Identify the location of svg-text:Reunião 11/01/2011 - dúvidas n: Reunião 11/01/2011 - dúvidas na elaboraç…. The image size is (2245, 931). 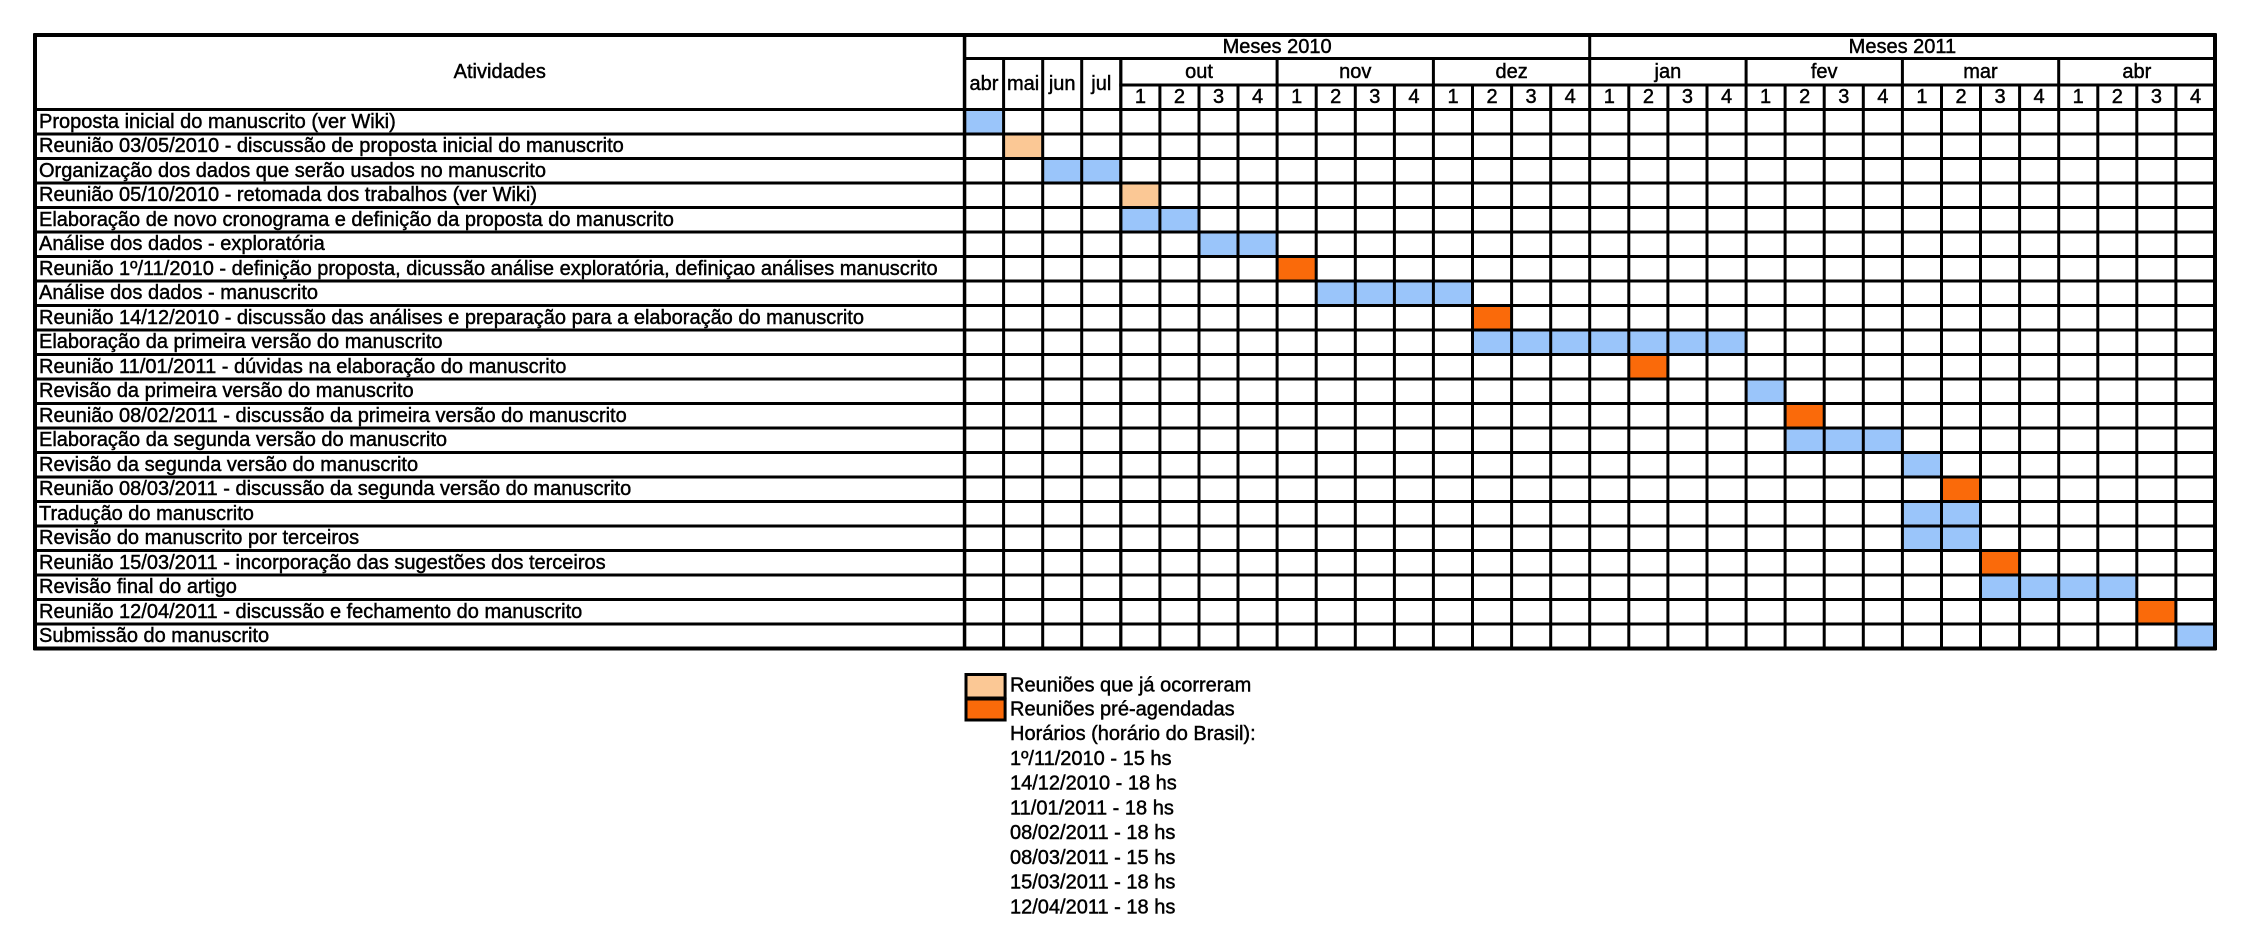
(302, 367).